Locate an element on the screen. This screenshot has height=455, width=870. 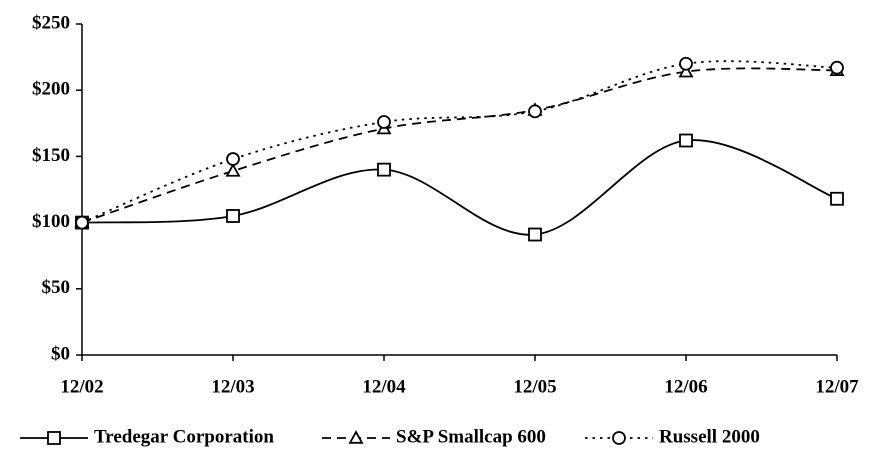
y-tick-label: $50 is located at coordinates (56, 287).